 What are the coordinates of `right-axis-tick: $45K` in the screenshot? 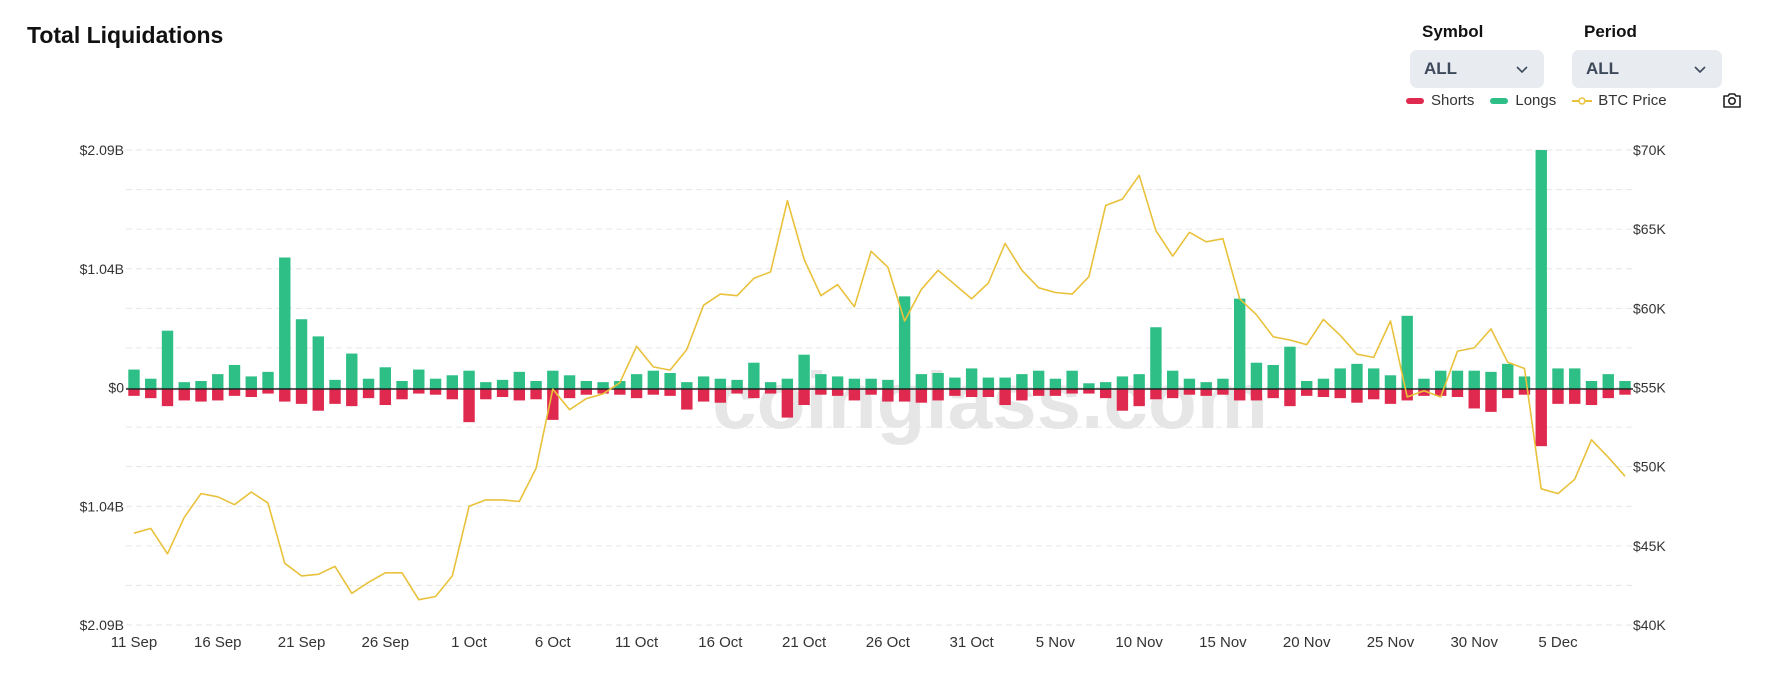 It's located at (1649, 546).